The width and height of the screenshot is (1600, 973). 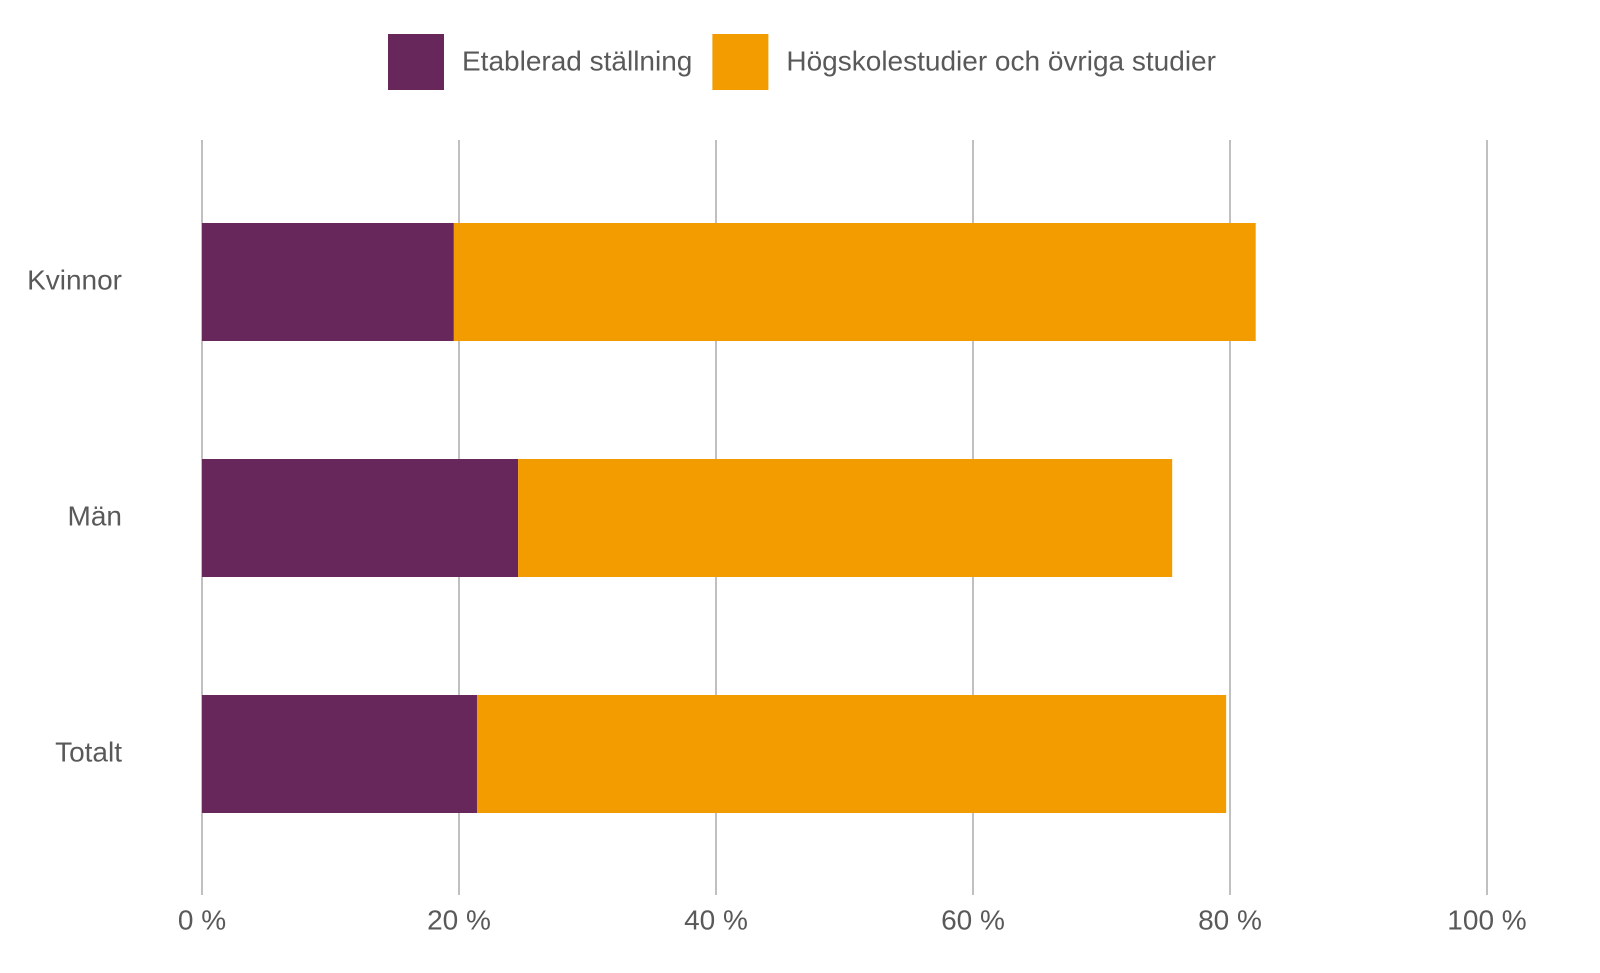 What do you see at coordinates (95, 515) in the screenshot?
I see `y-tick-label: Män` at bounding box center [95, 515].